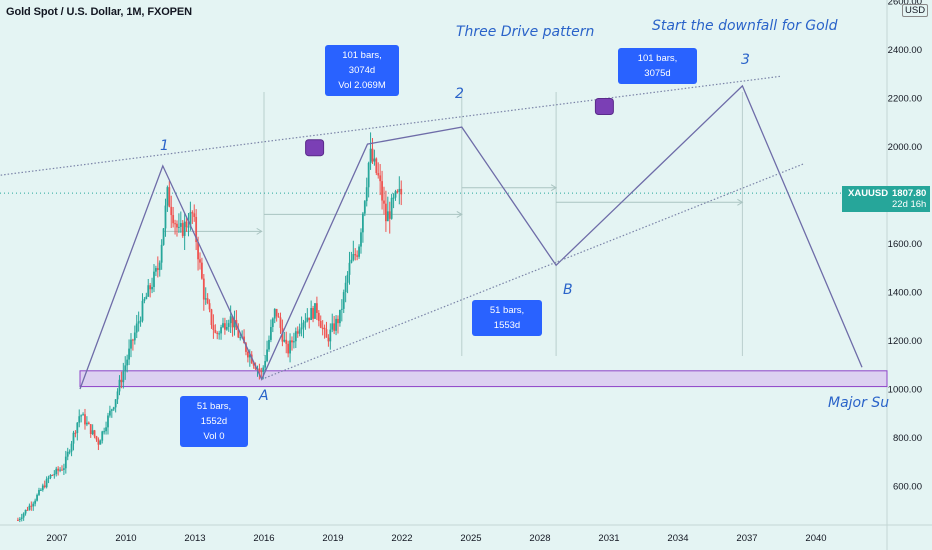 The width and height of the screenshot is (932, 550). What do you see at coordinates (905, 341) in the screenshot?
I see `y-tick-label: 1200.00` at bounding box center [905, 341].